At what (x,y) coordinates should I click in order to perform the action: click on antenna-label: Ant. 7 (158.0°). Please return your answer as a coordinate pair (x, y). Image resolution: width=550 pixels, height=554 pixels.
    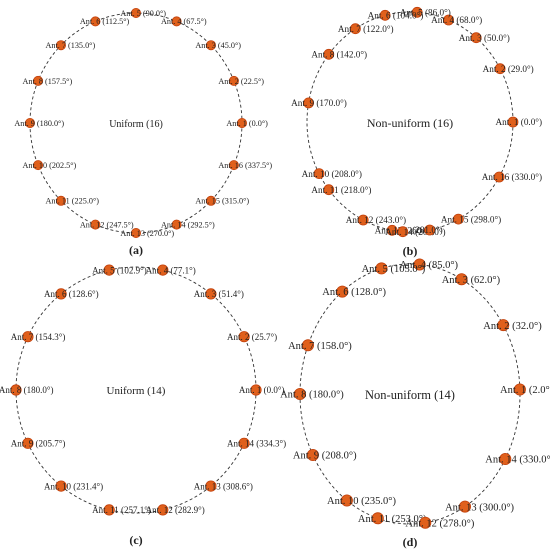
    Looking at the image, I should click on (320, 346).